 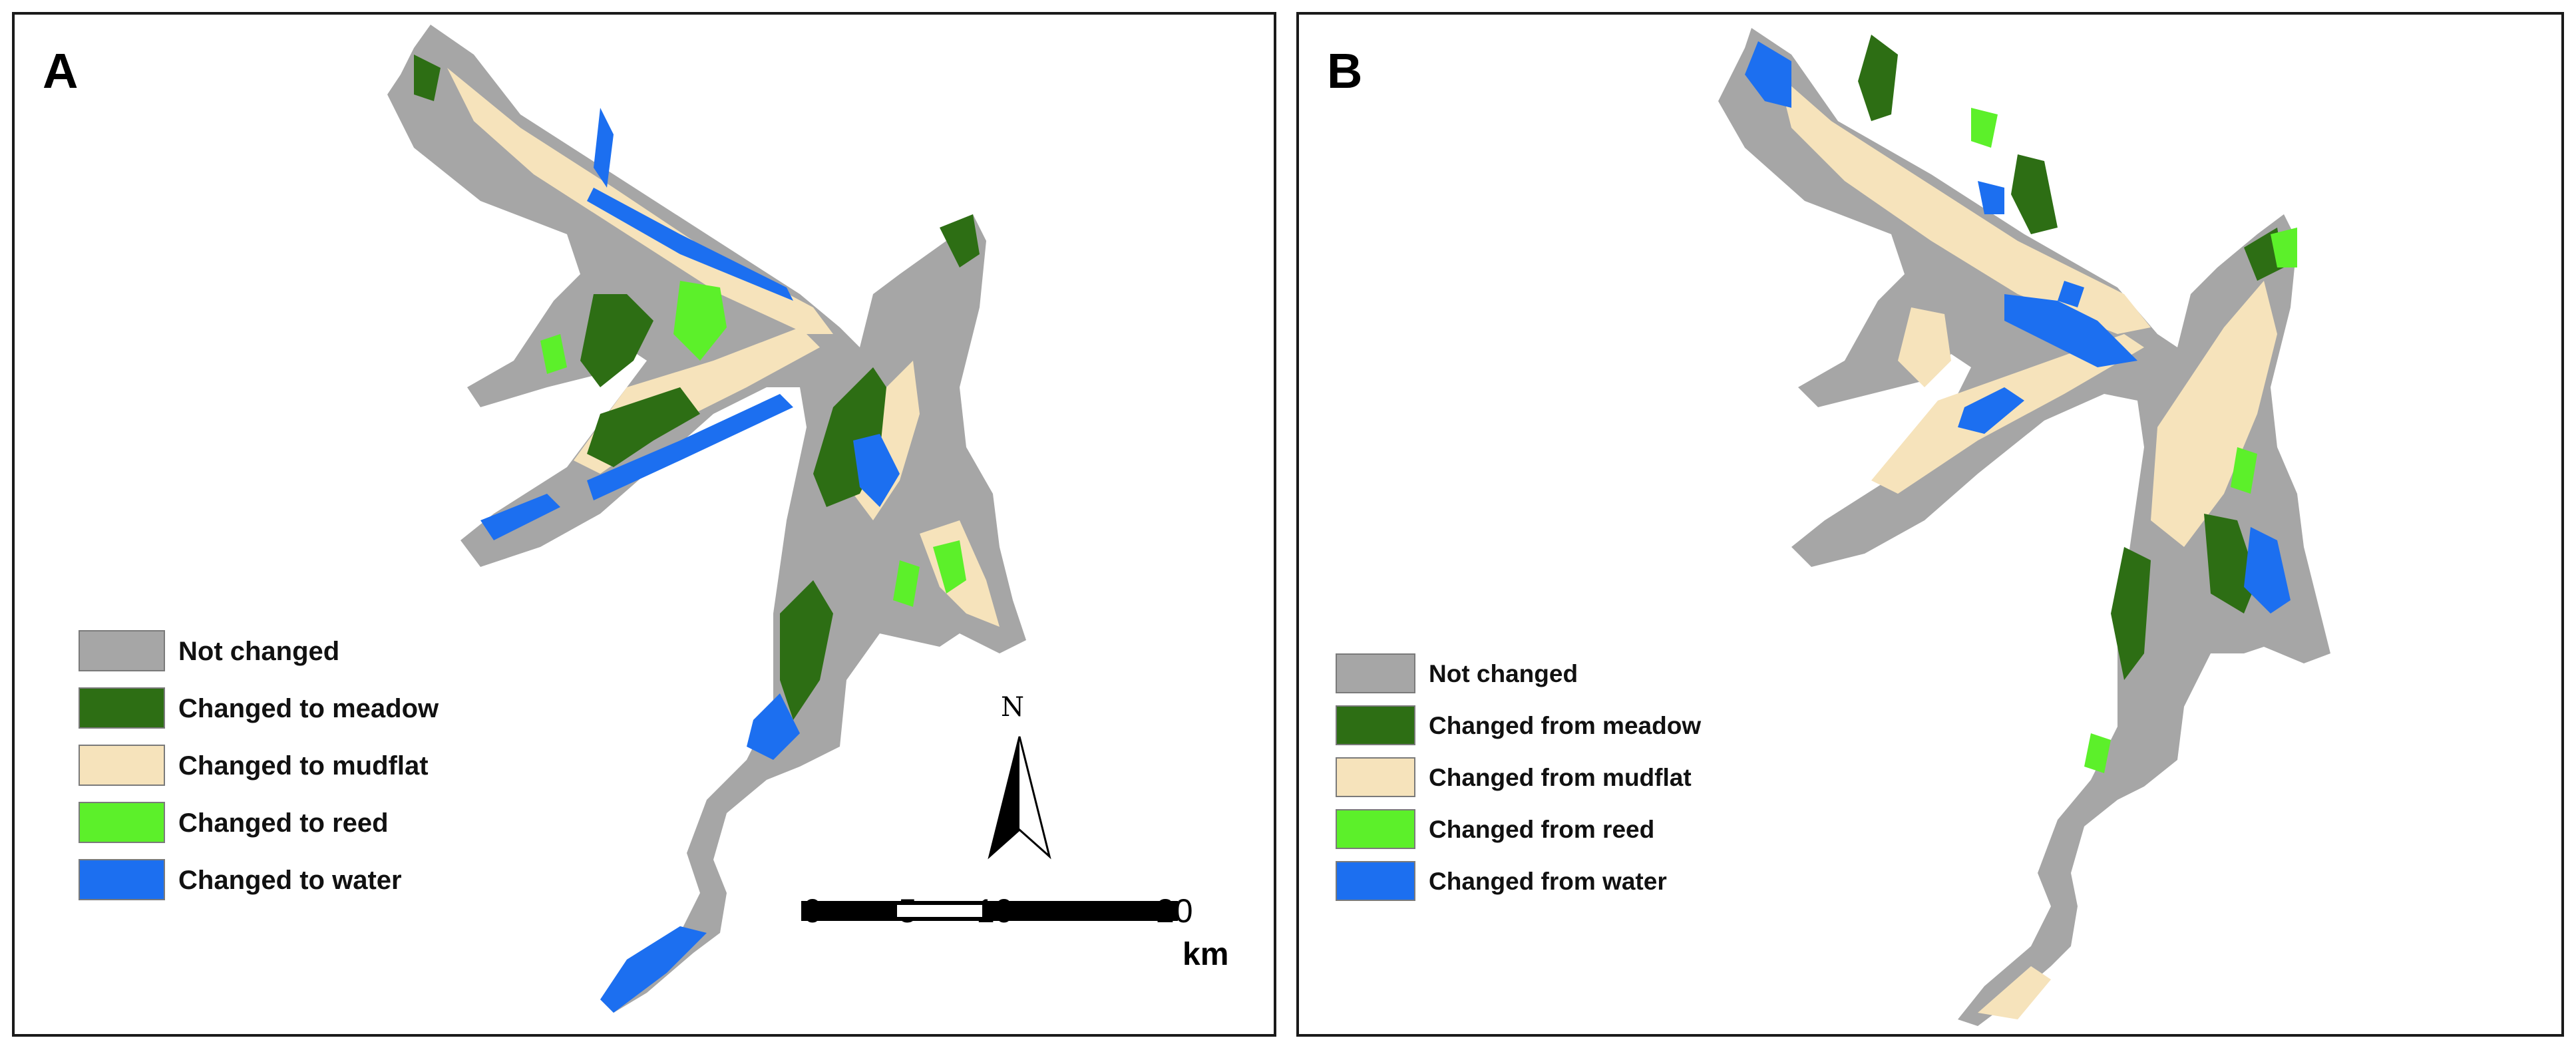 I want to click on legend-label: Changed to reed, so click(x=283, y=823).